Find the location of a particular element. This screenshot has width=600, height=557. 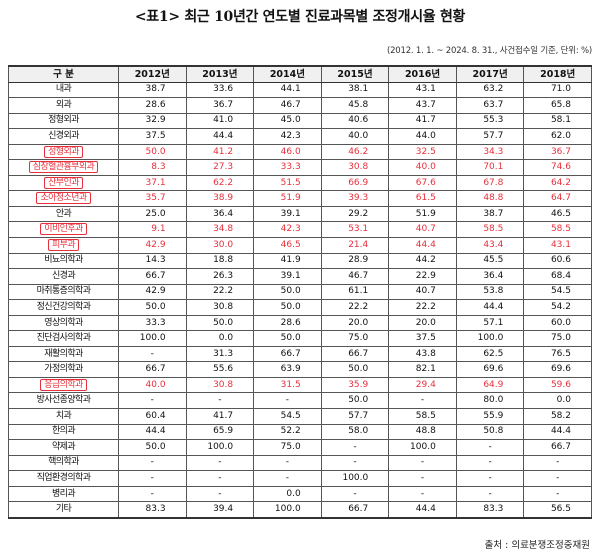

table-row: 이비인후과 9.1 34.8 42.3 53.1 40.7 58.5 58.5 is located at coordinates (300, 230).